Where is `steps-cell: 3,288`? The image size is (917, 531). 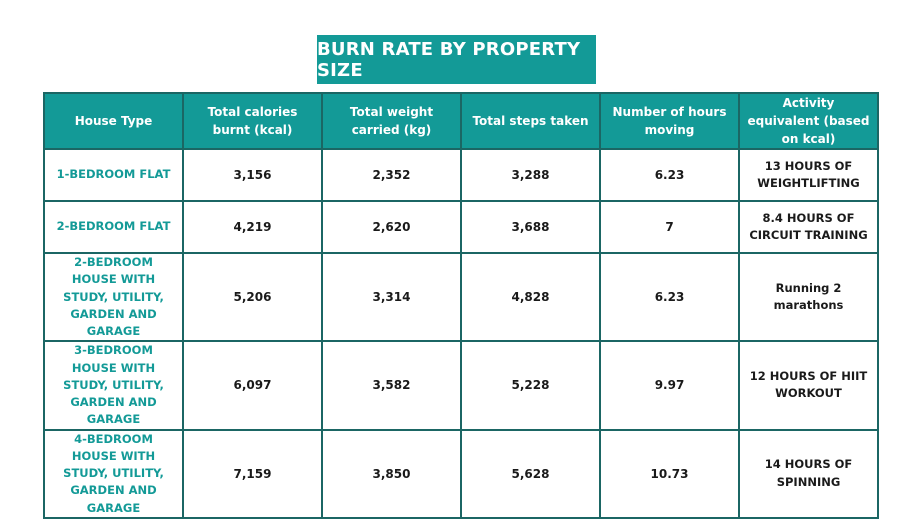 steps-cell: 3,288 is located at coordinates (530, 175).